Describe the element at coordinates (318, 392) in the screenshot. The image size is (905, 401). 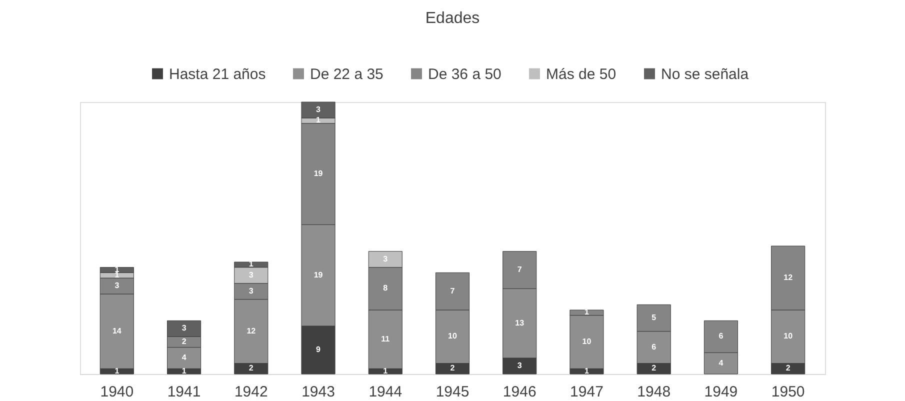
I see `x-tick-label: 1943` at that location.